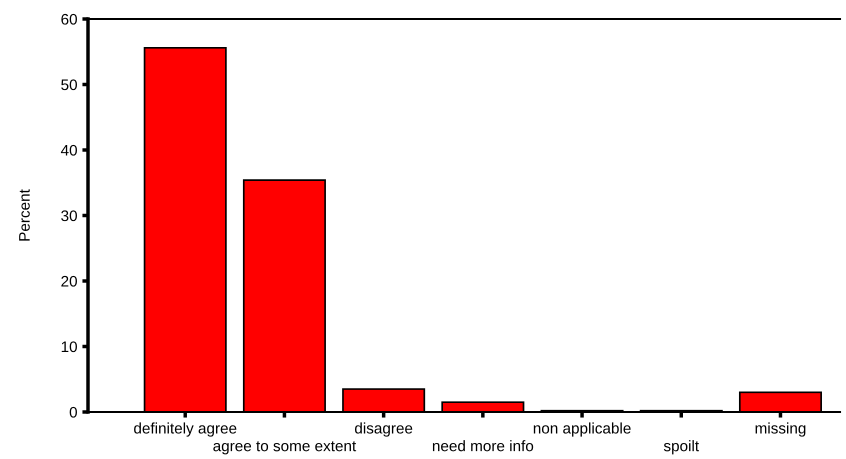 The image size is (846, 459). What do you see at coordinates (69, 216) in the screenshot?
I see `y-tick-label: 30` at bounding box center [69, 216].